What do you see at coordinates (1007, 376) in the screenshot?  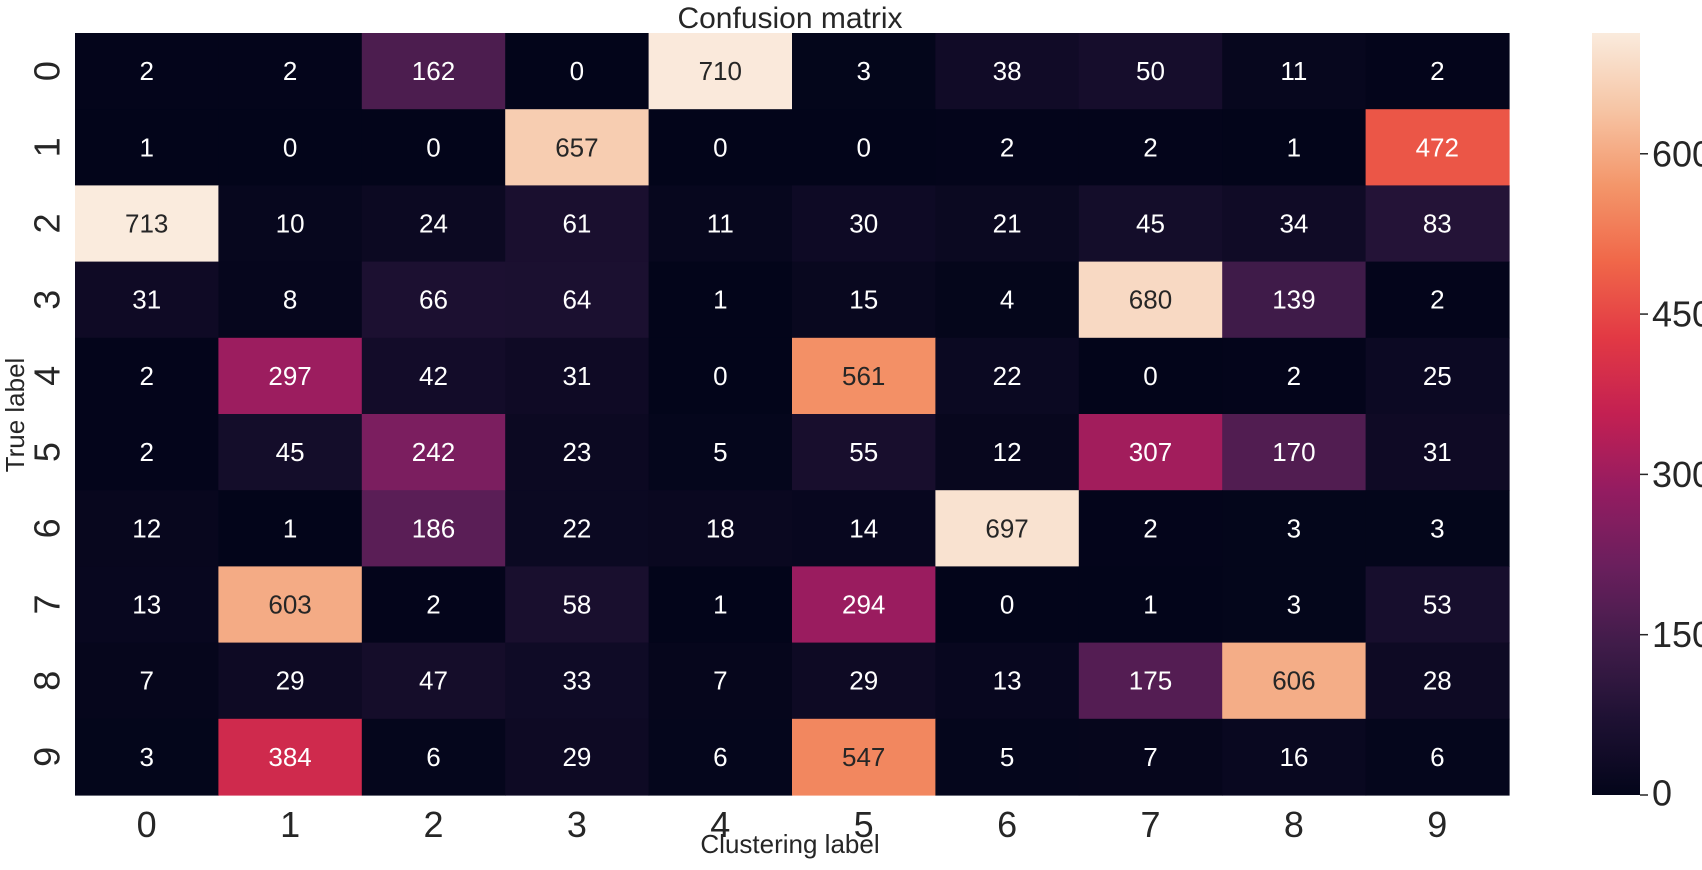 I see `heatmap-cell-label: 22` at bounding box center [1007, 376].